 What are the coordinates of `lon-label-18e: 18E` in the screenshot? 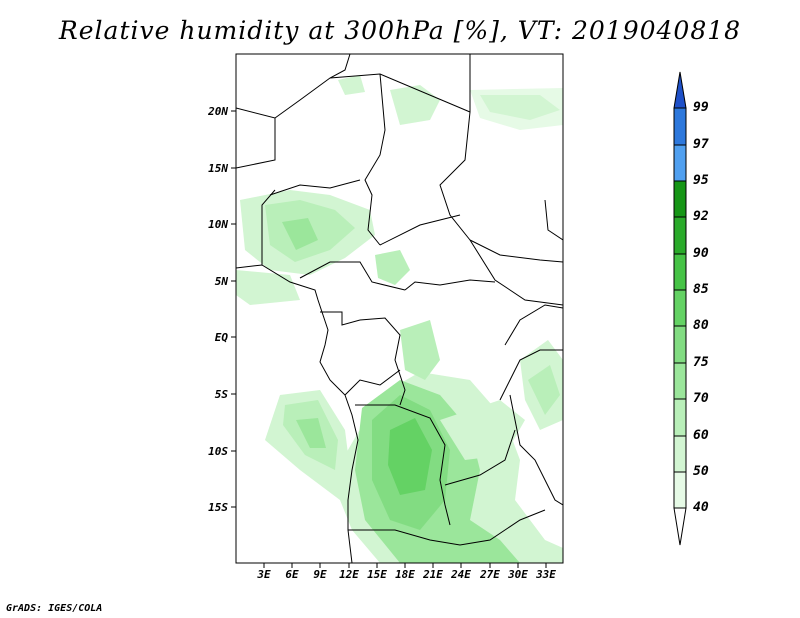 It's located at (405, 574).